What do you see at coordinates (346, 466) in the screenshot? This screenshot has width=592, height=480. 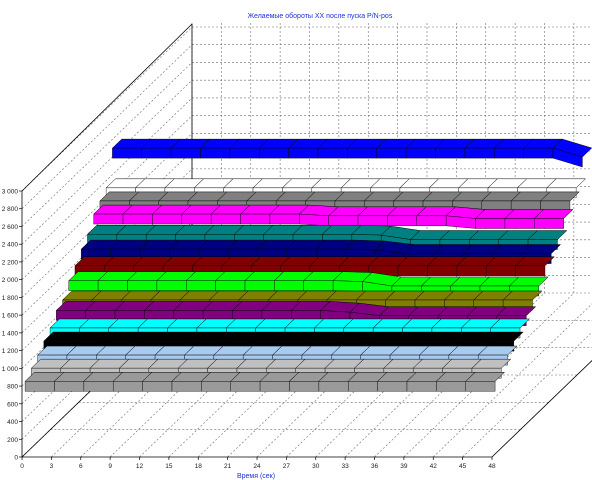 I see `x-tick-label: 33` at bounding box center [346, 466].